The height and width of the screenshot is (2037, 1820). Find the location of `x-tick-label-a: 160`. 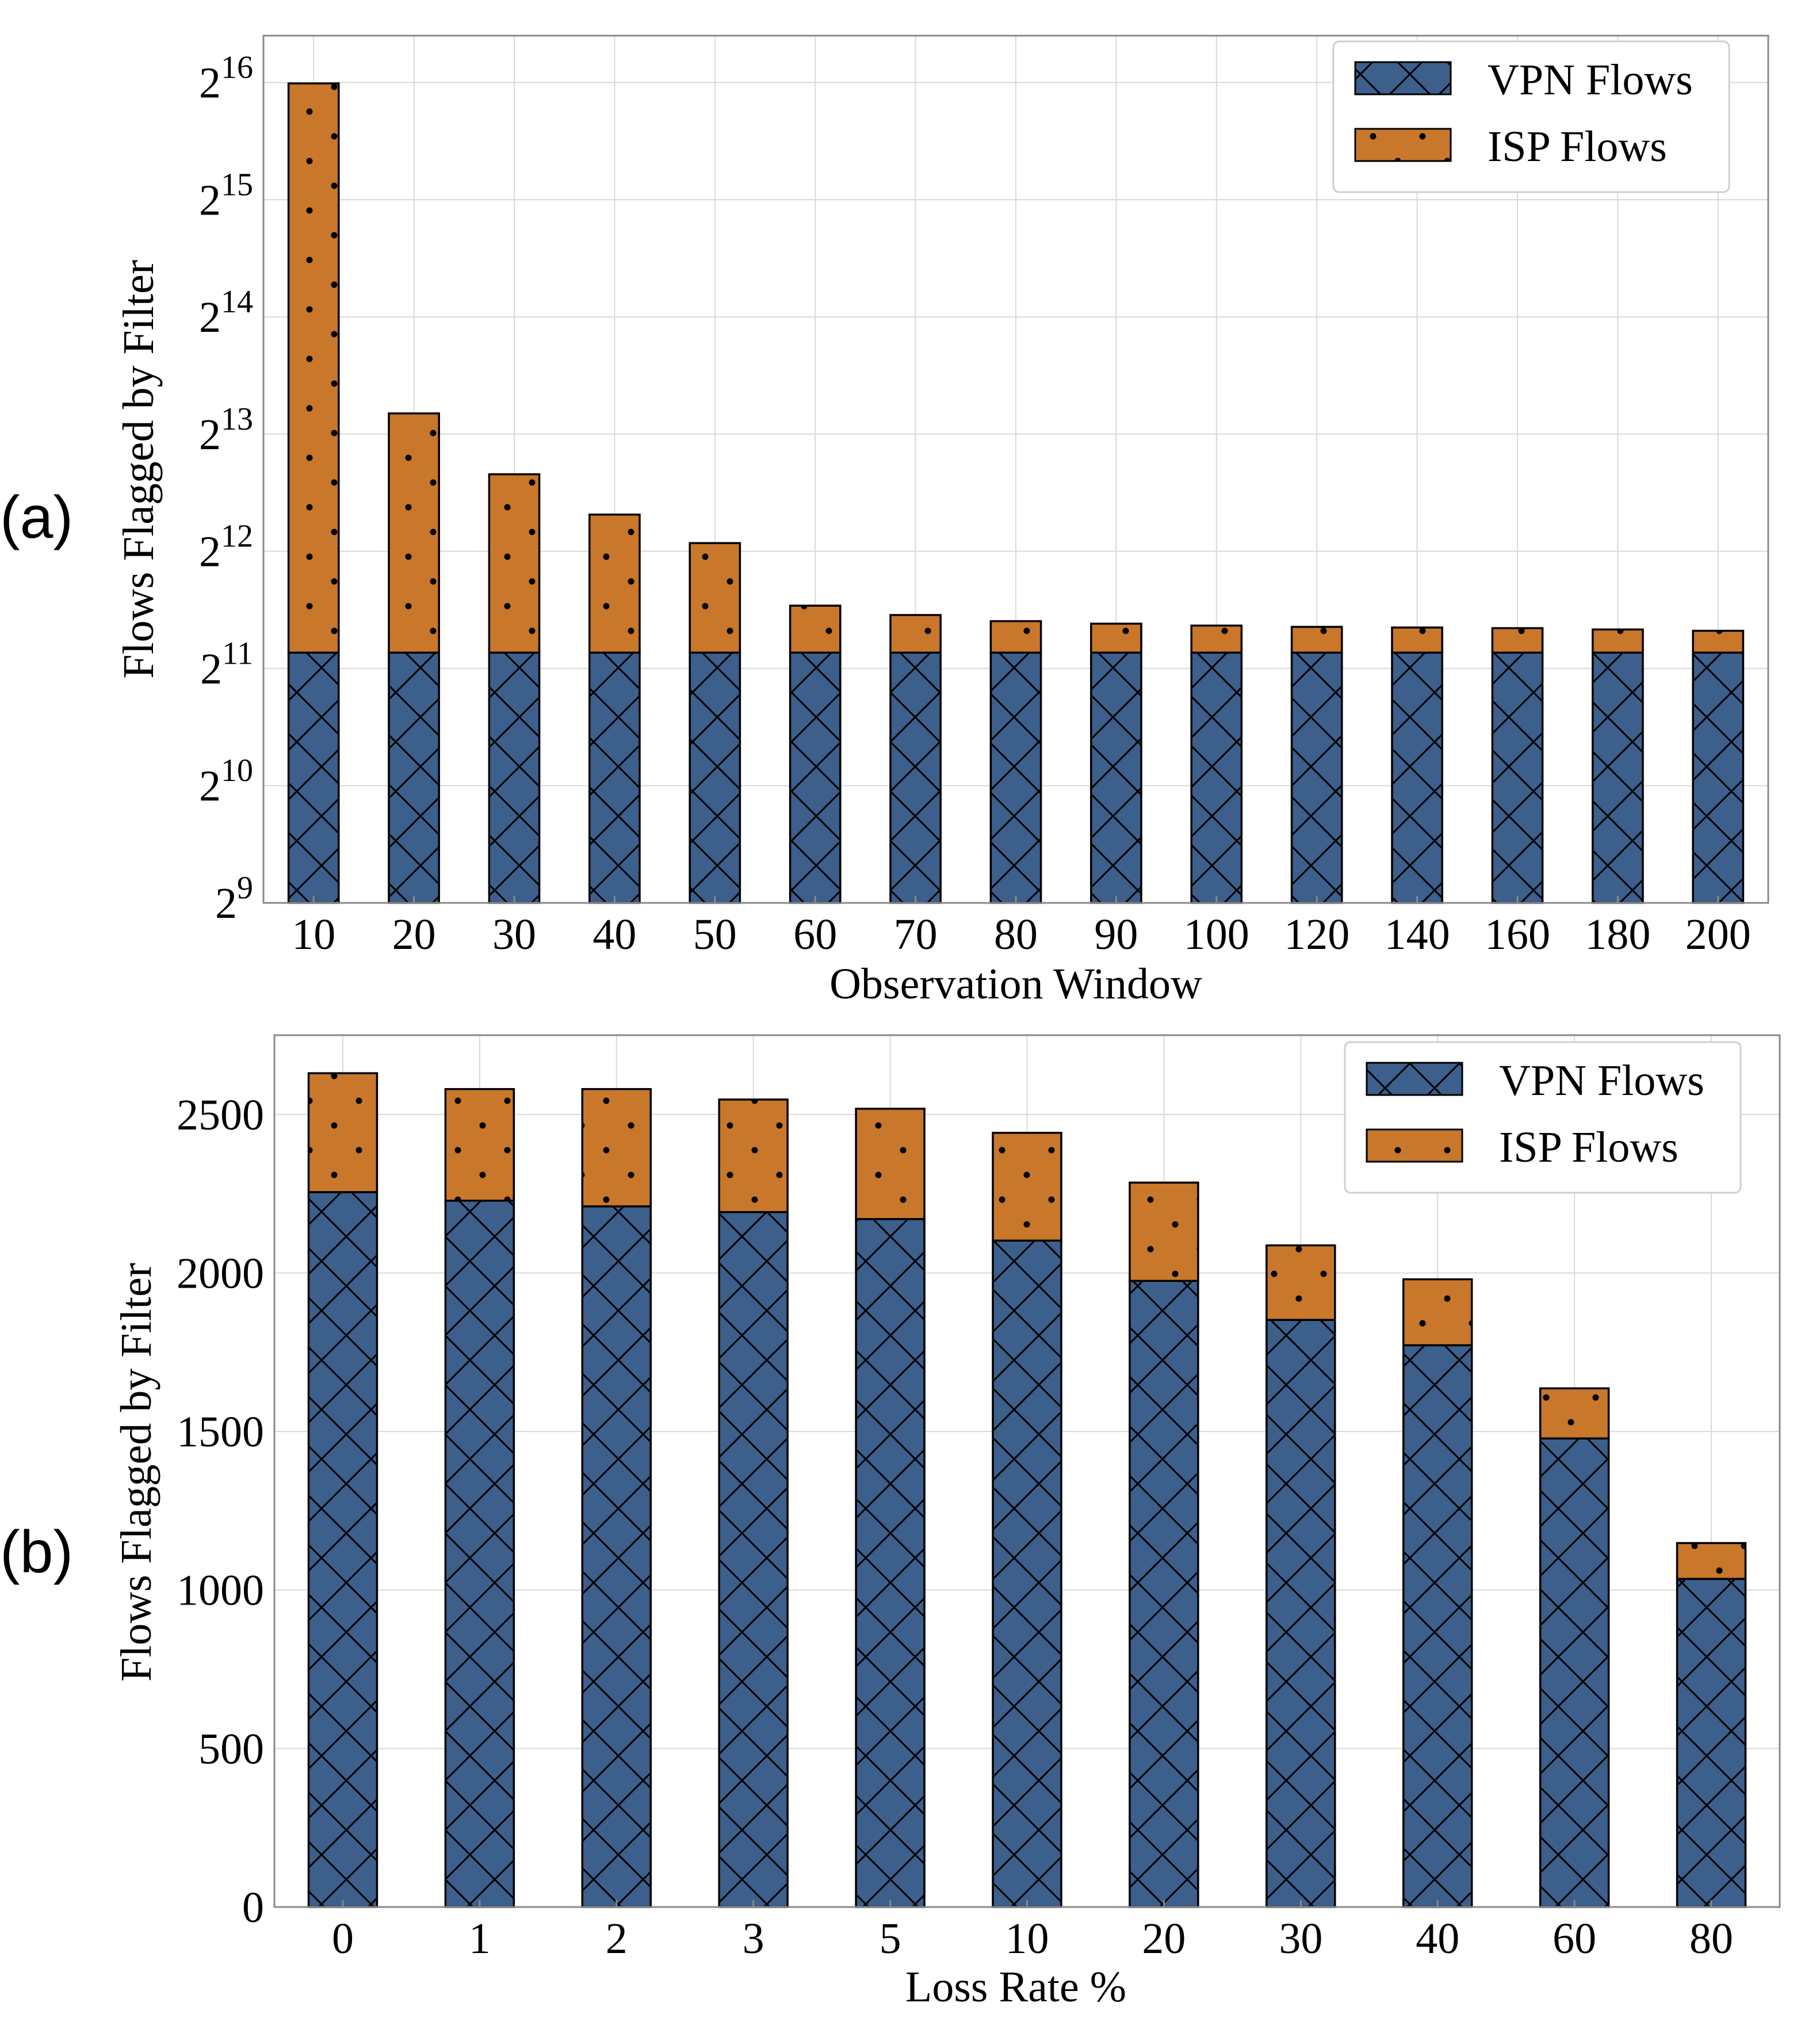

x-tick-label-a: 160 is located at coordinates (1517, 934).